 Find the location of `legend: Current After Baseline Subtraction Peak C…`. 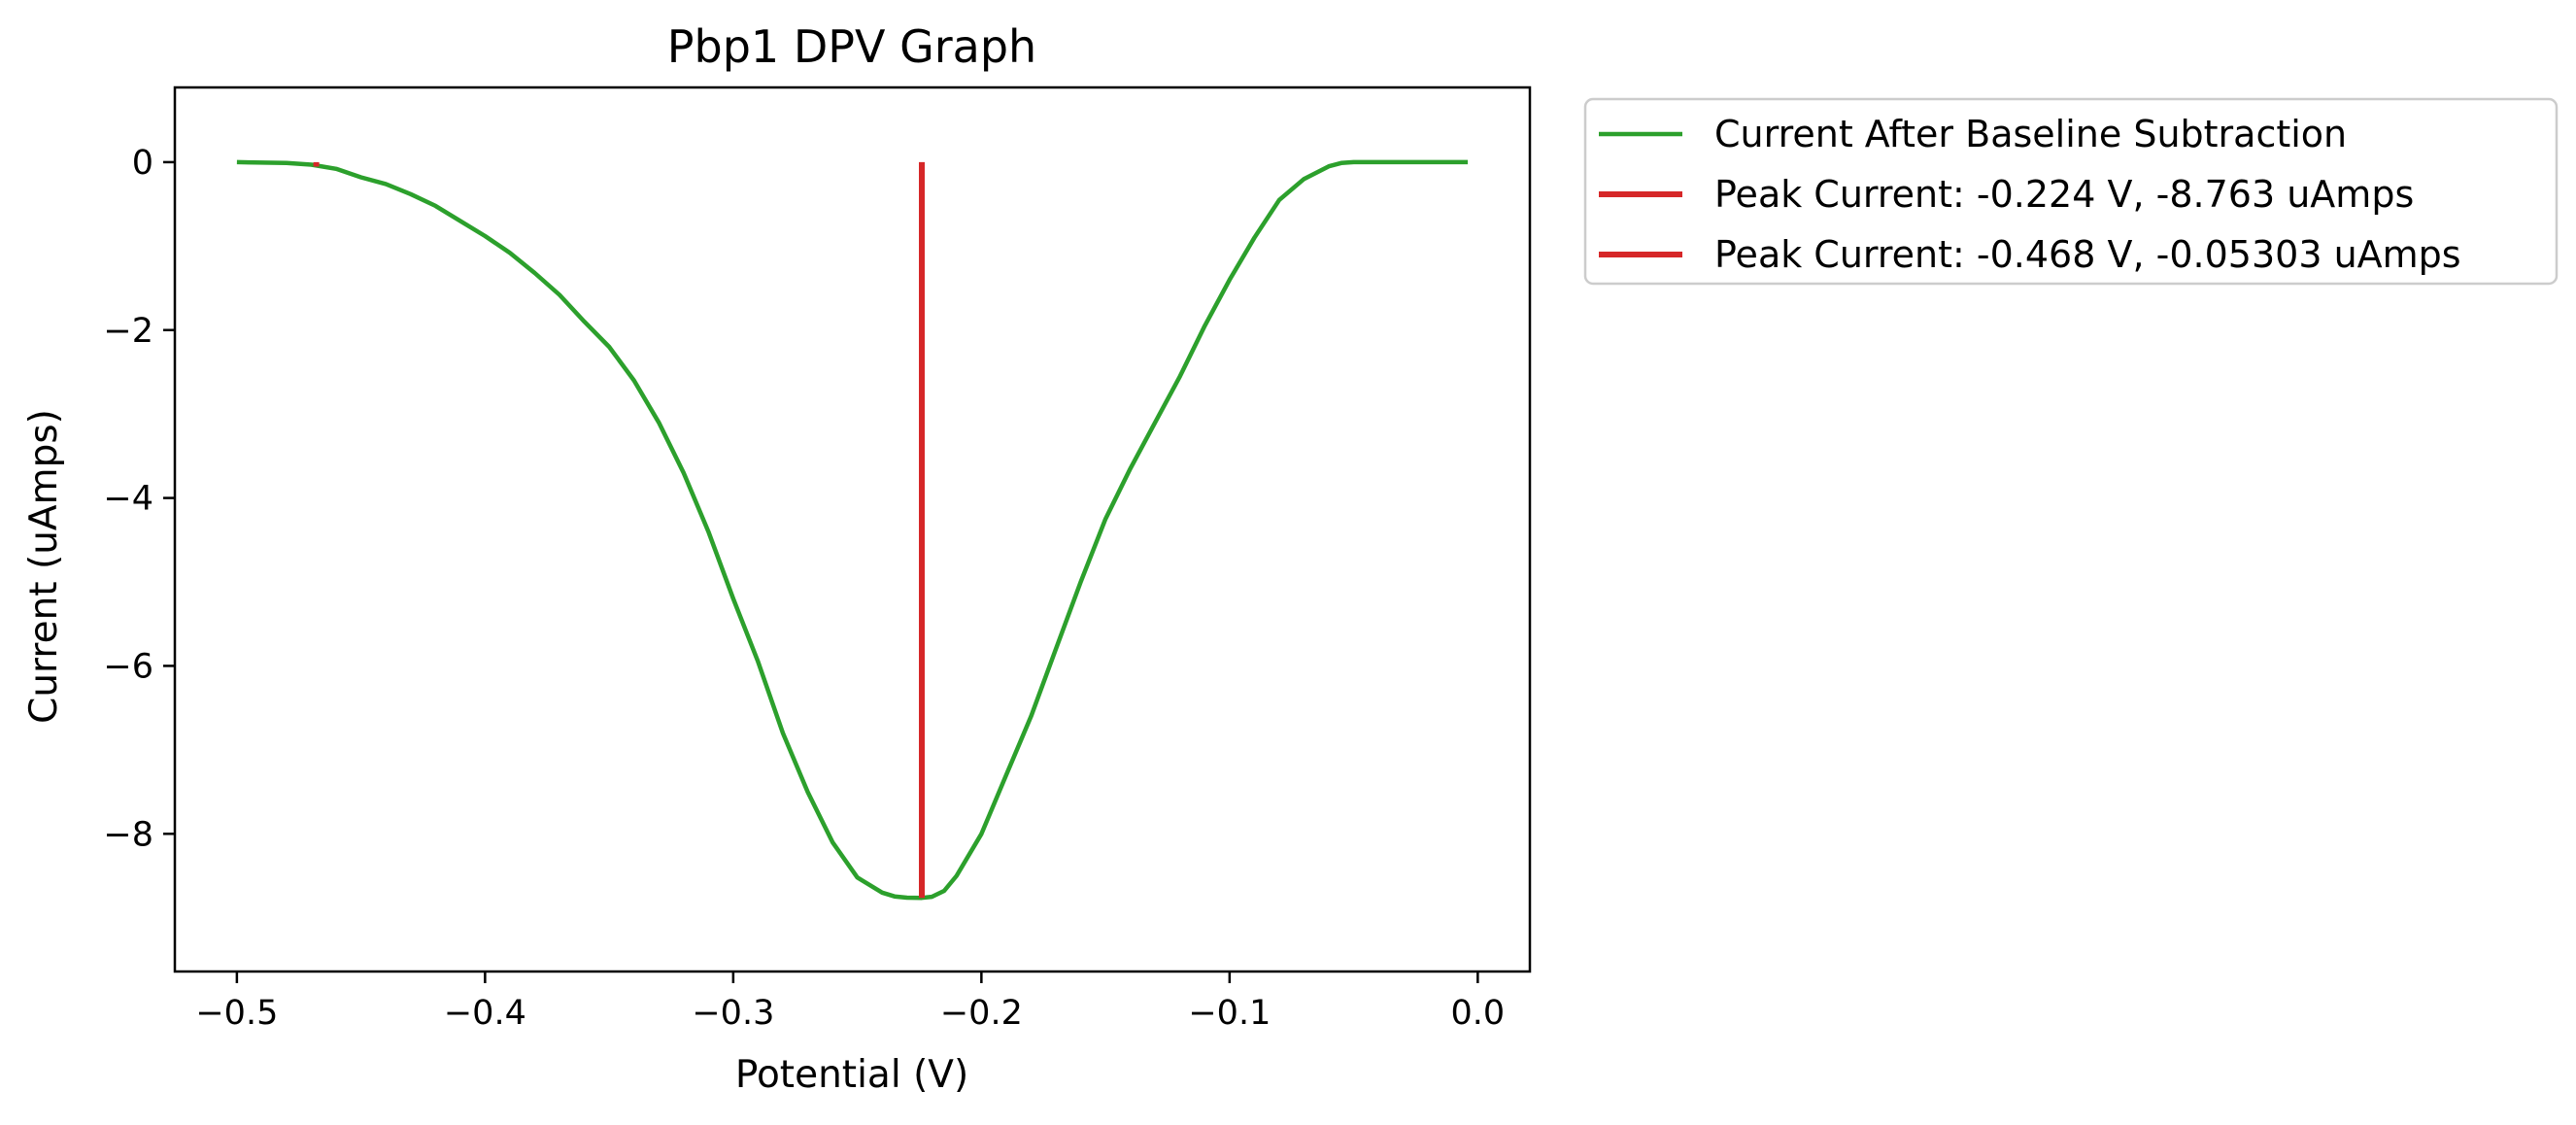

legend: Current After Baseline Subtraction Peak C… is located at coordinates (2071, 192).